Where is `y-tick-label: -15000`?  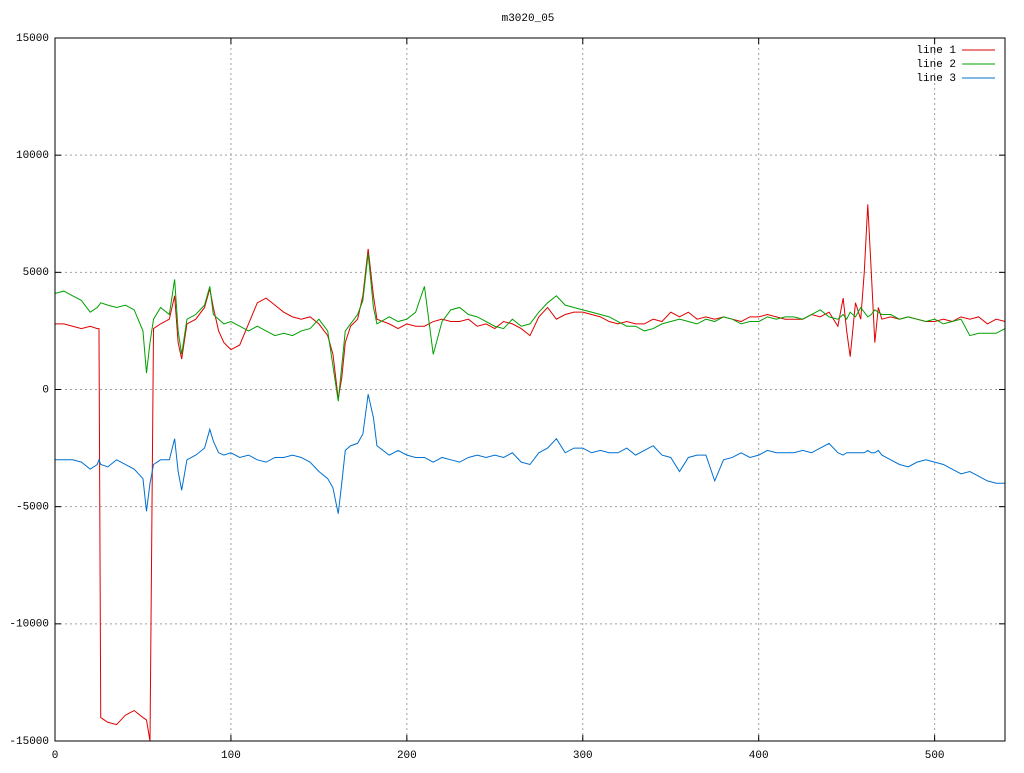
y-tick-label: -15000 is located at coordinates (29, 742).